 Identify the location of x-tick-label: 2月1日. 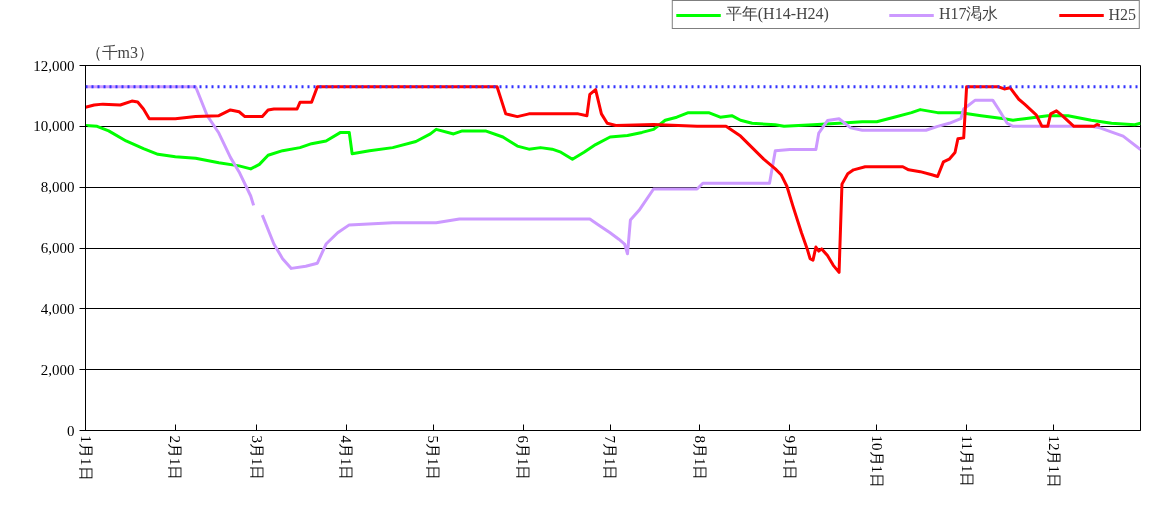
(175, 458).